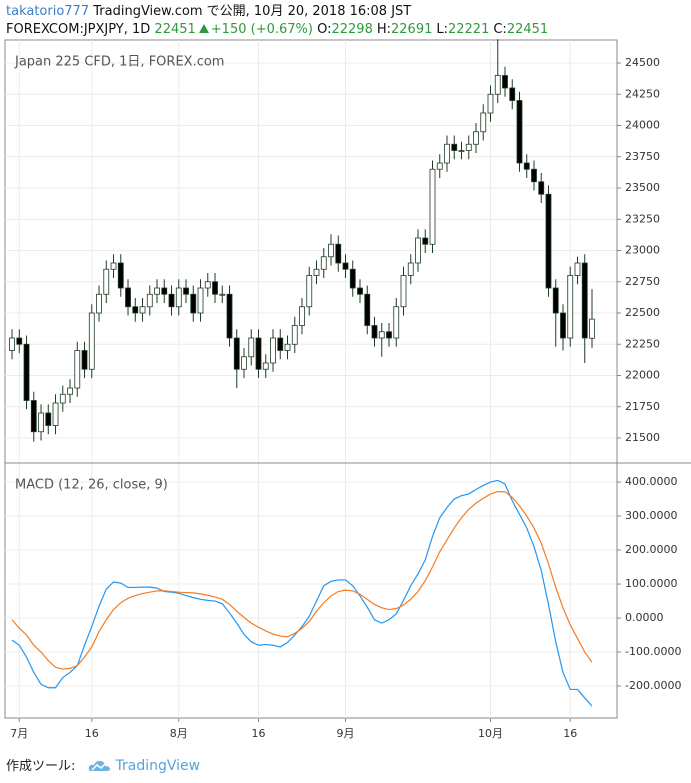  What do you see at coordinates (48, 11) in the screenshot?
I see `author: takatorio777` at bounding box center [48, 11].